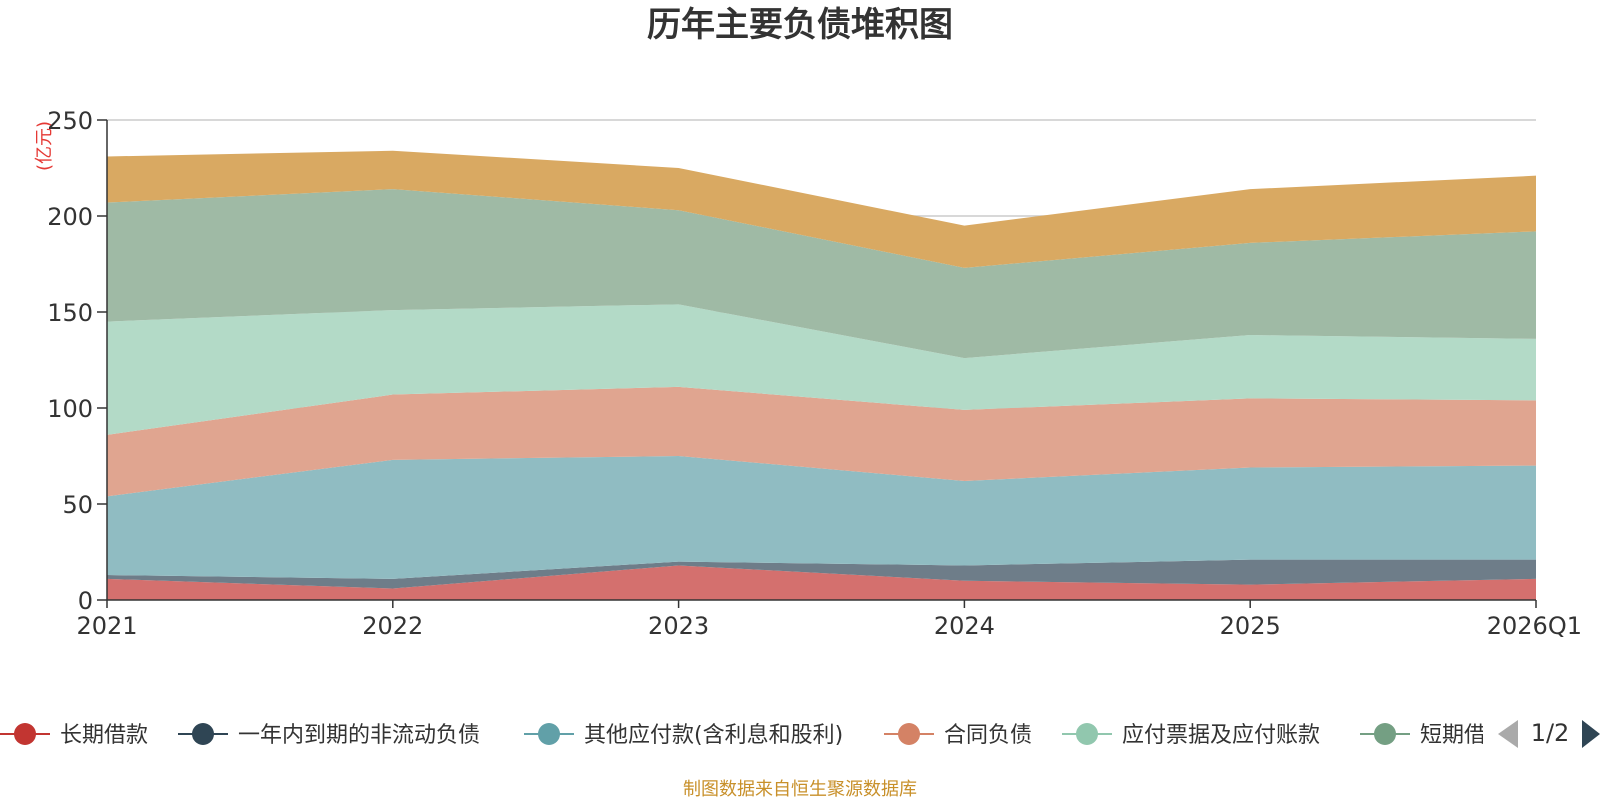 This screenshot has width=1600, height=800. What do you see at coordinates (359, 735) in the screenshot?
I see `legend-label: 一年内到期的非流动负债` at bounding box center [359, 735].